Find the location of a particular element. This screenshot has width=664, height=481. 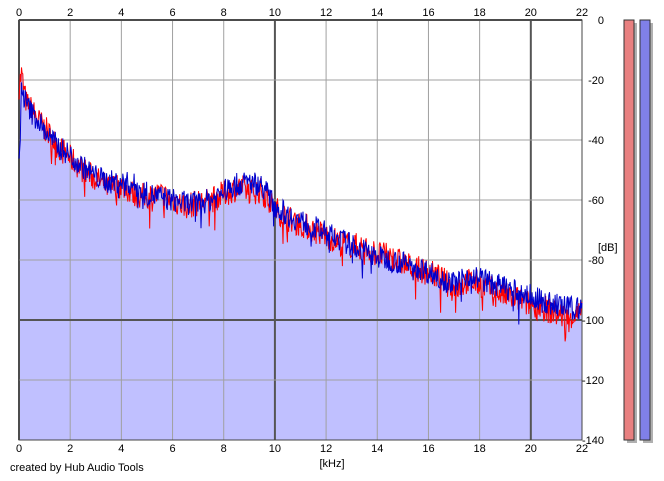

y-tick-label: -80 is located at coordinates (596, 261).